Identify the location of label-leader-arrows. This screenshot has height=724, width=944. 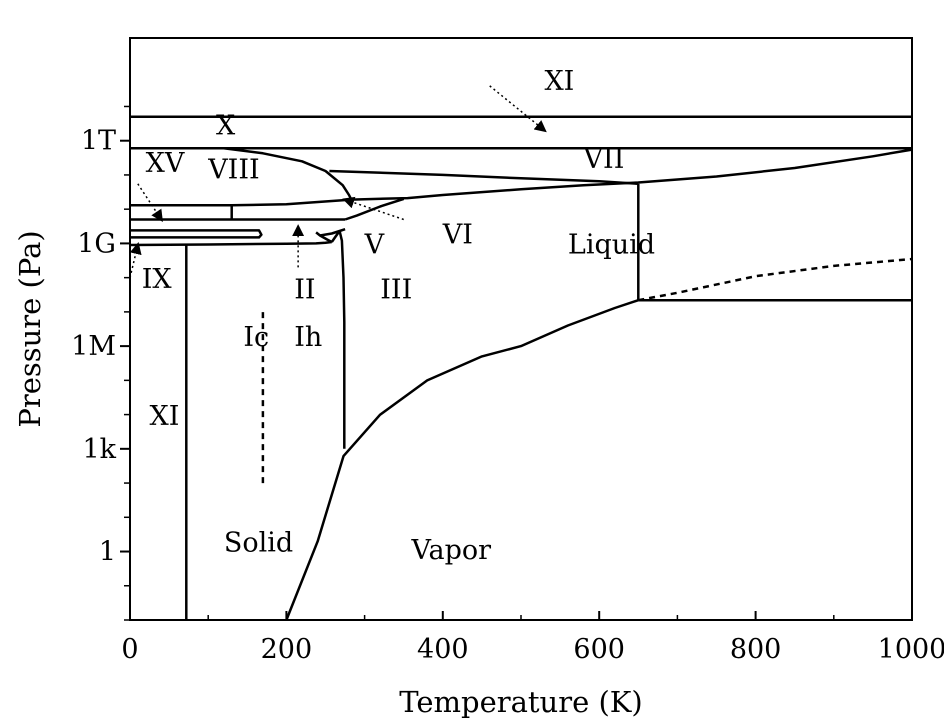
(338, 181).